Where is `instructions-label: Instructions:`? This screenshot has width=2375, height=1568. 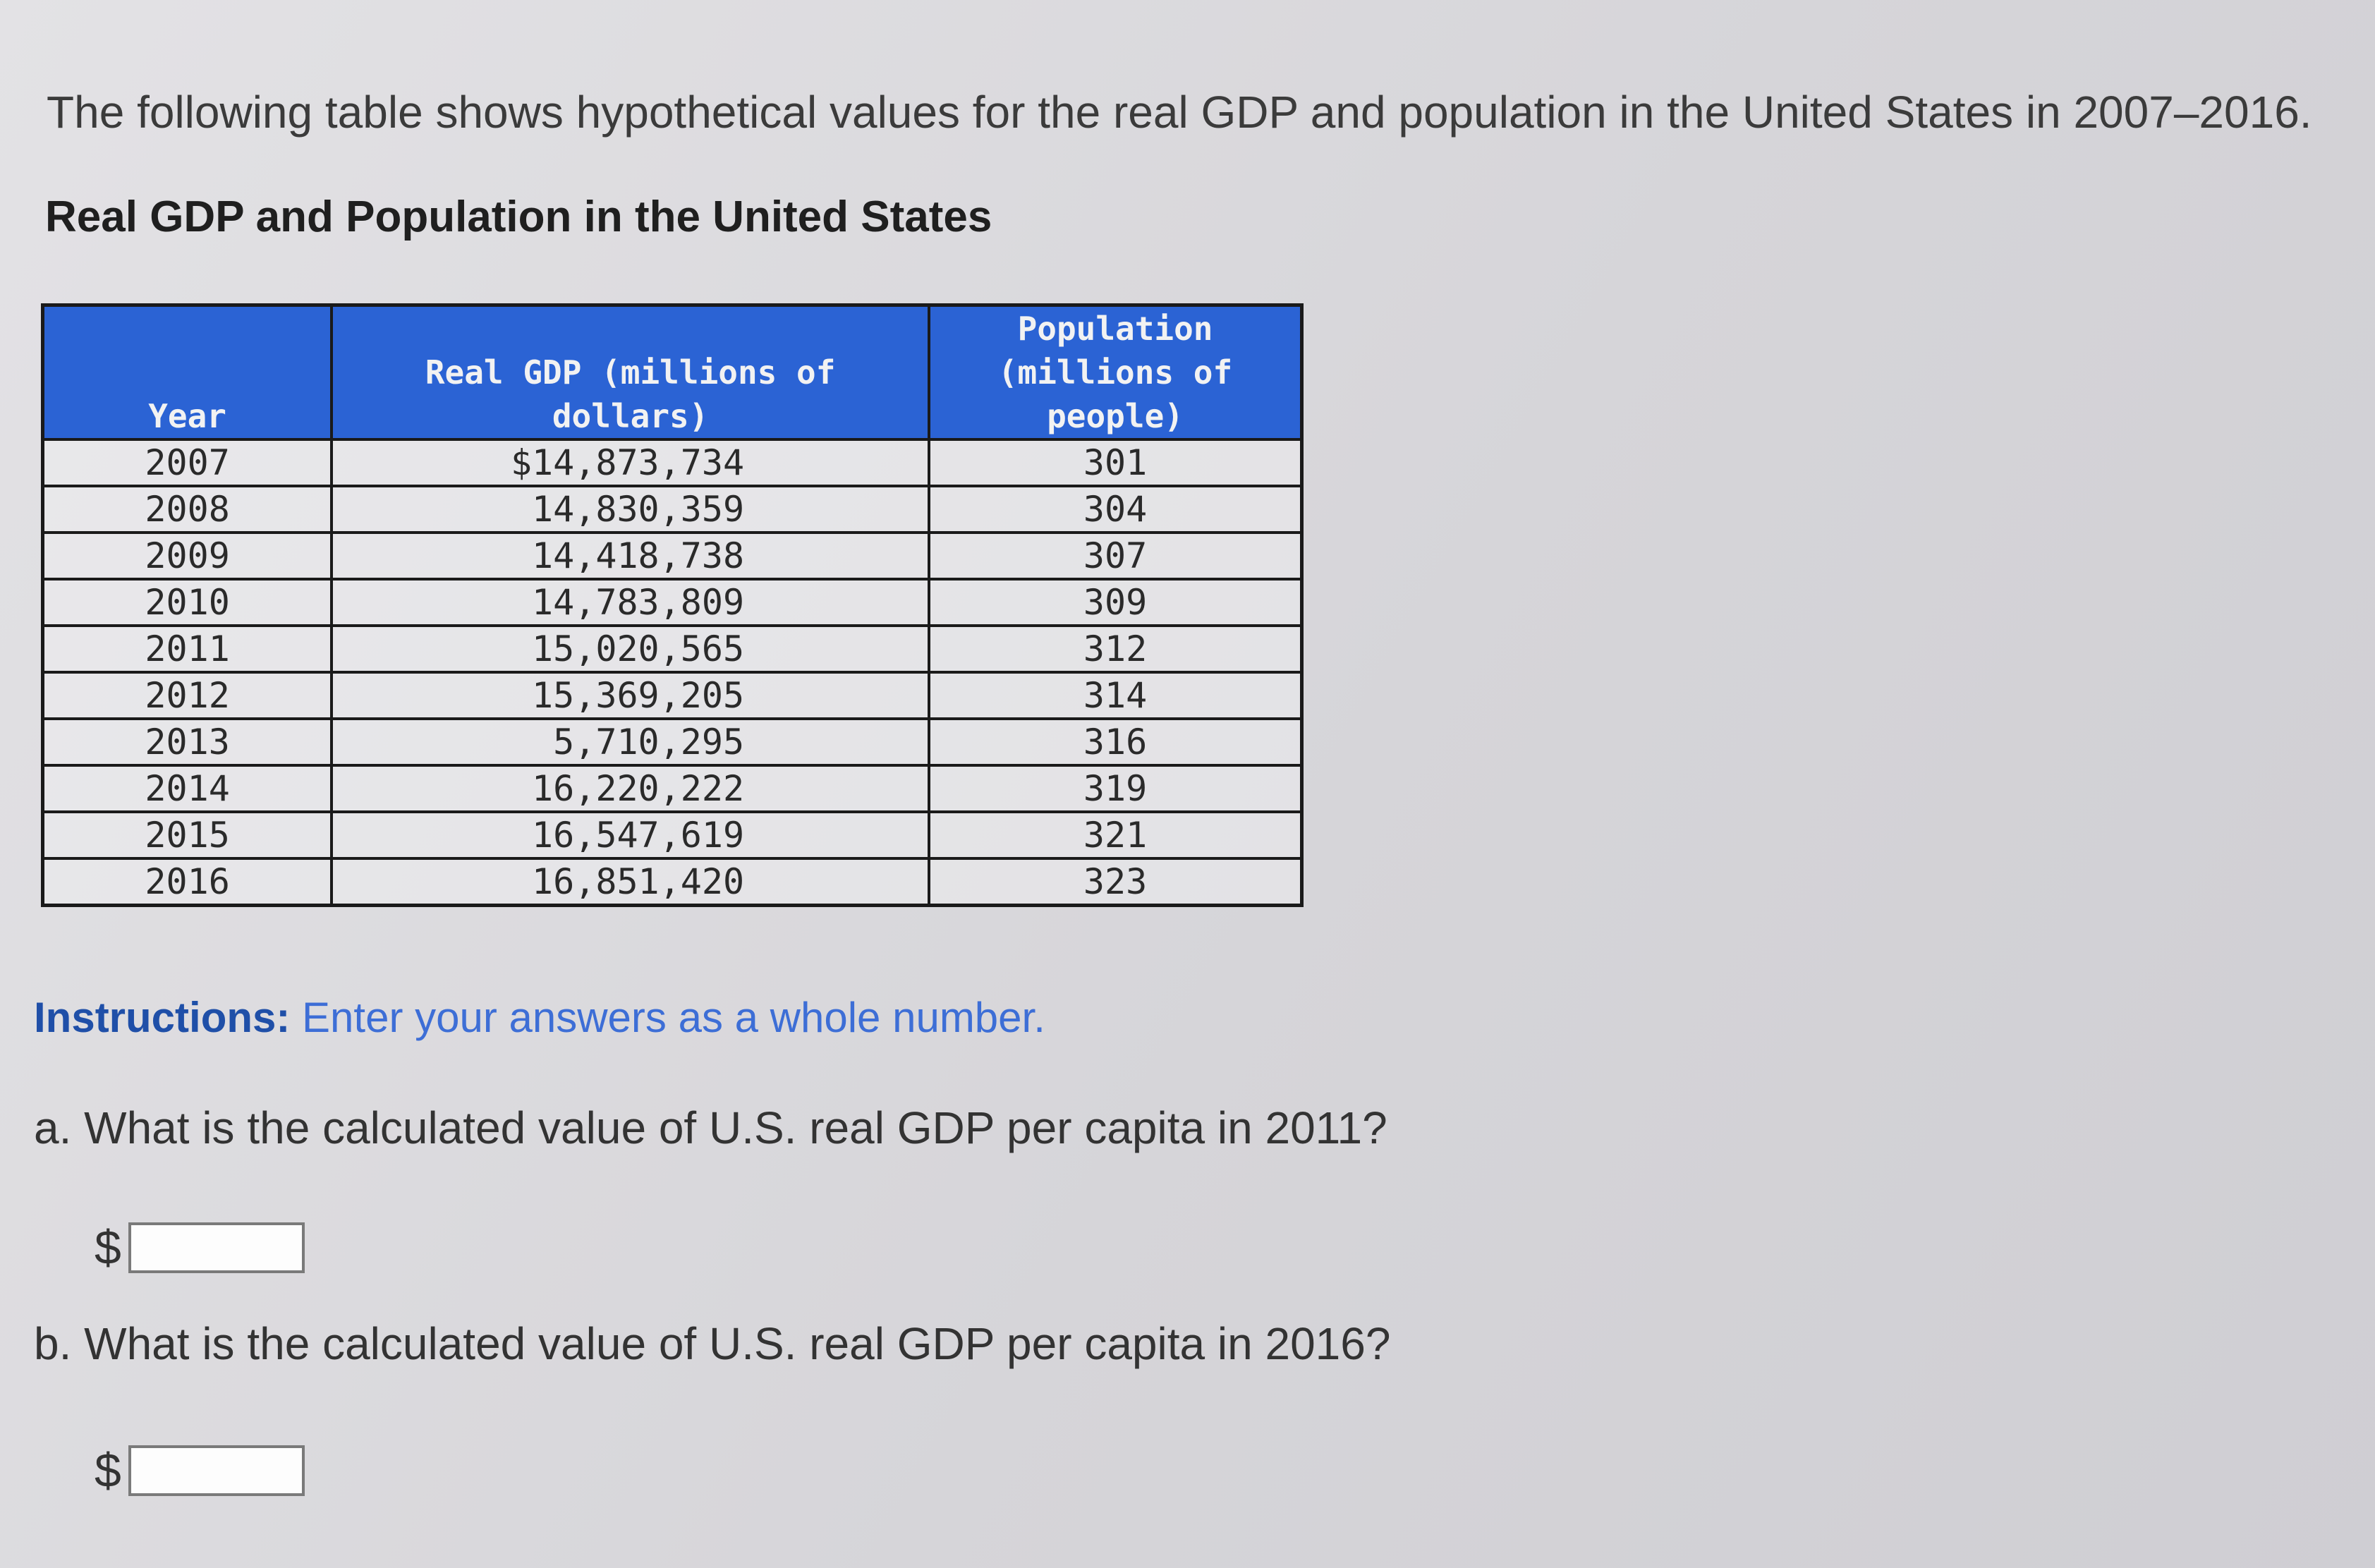
instructions-label: Instructions: is located at coordinates (162, 1017).